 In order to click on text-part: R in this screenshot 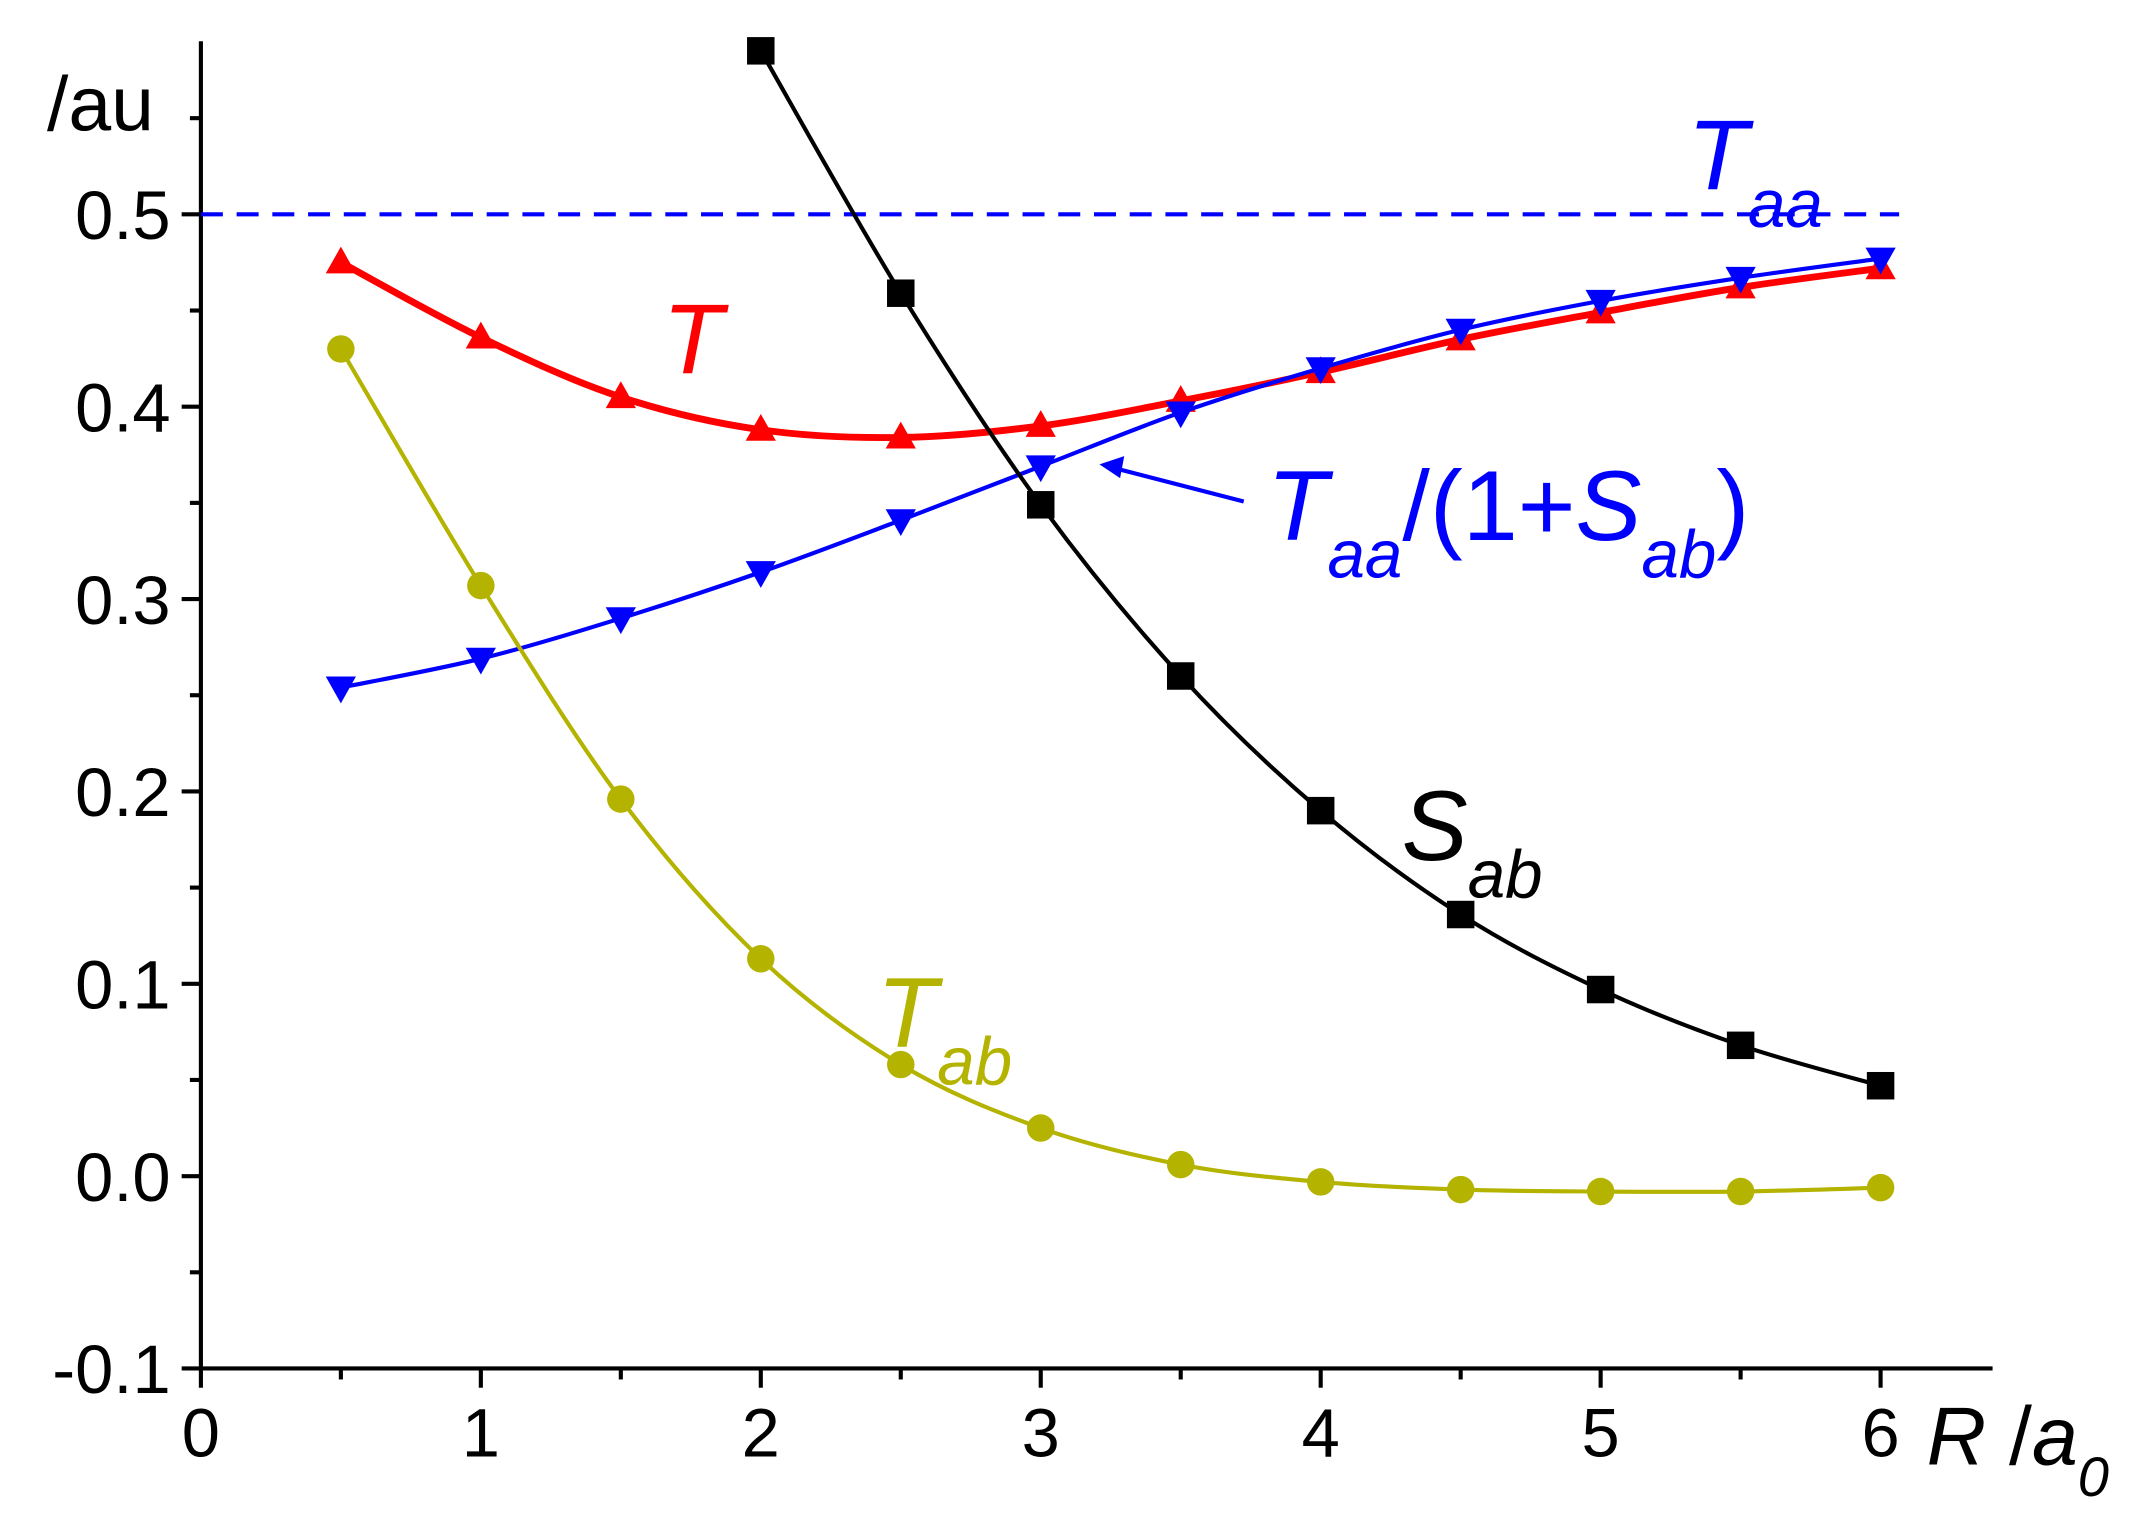, I will do `click(1957, 1437)`.